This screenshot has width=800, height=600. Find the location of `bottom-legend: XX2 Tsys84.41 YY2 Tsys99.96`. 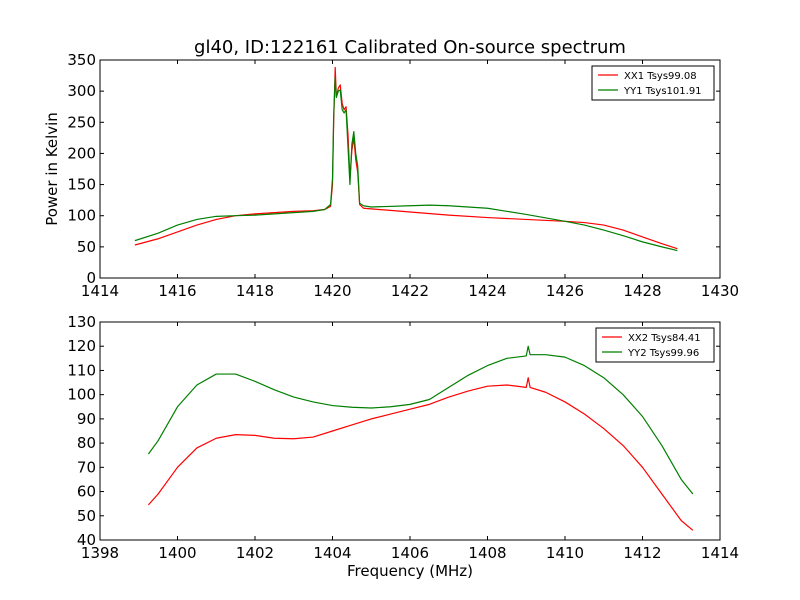

bottom-legend: XX2 Tsys84.41 YY2 Tsys99.96 is located at coordinates (655, 345).